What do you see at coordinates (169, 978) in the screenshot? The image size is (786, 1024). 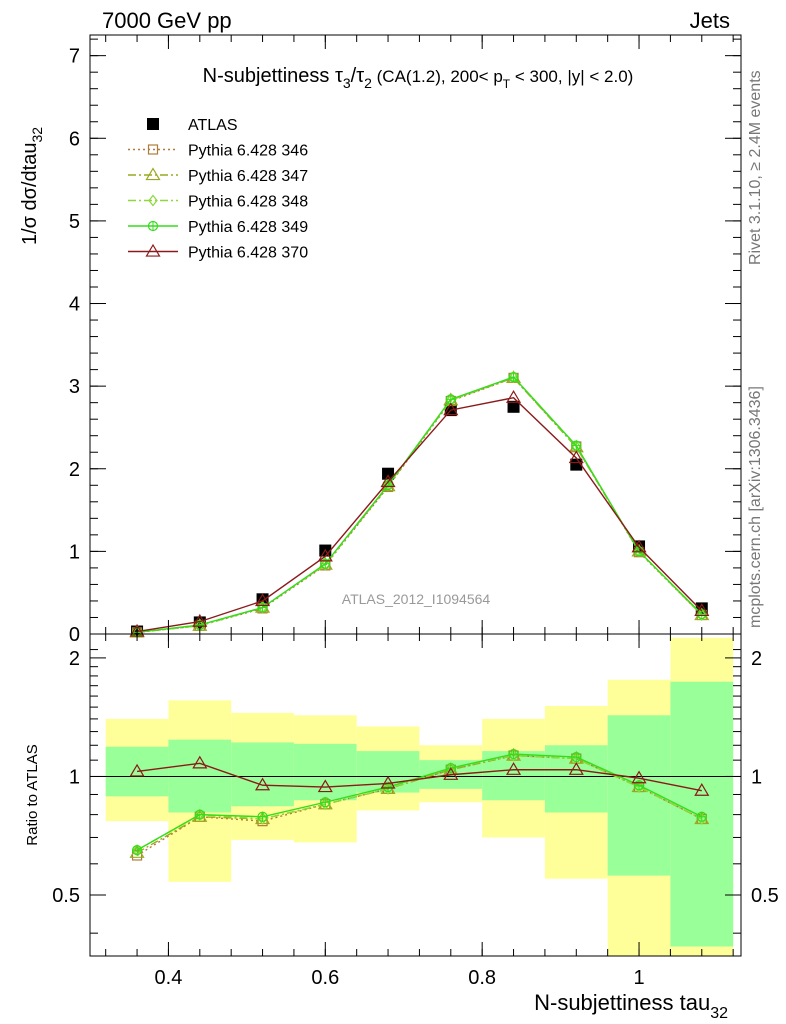 I see `x-tick-label: 0.4` at bounding box center [169, 978].